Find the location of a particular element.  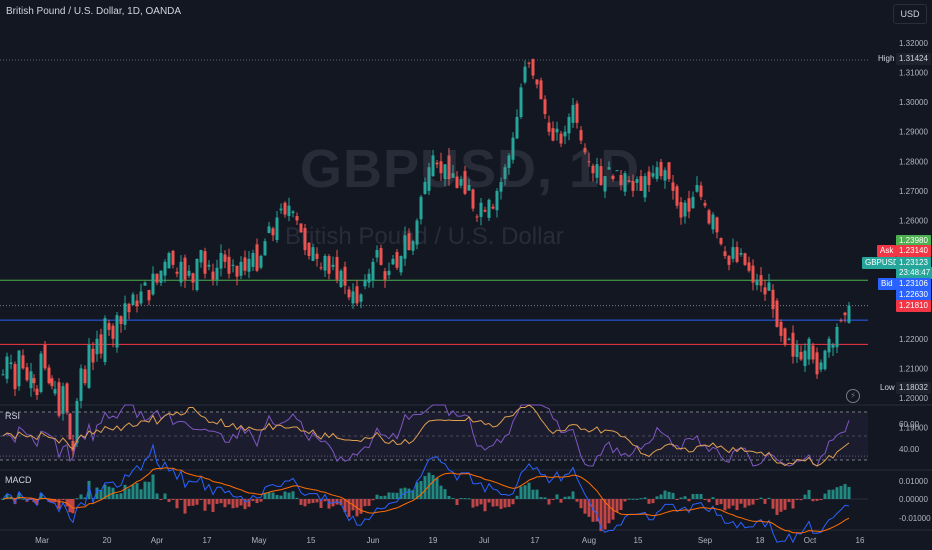

macd-signal-line is located at coordinates (426, 500).